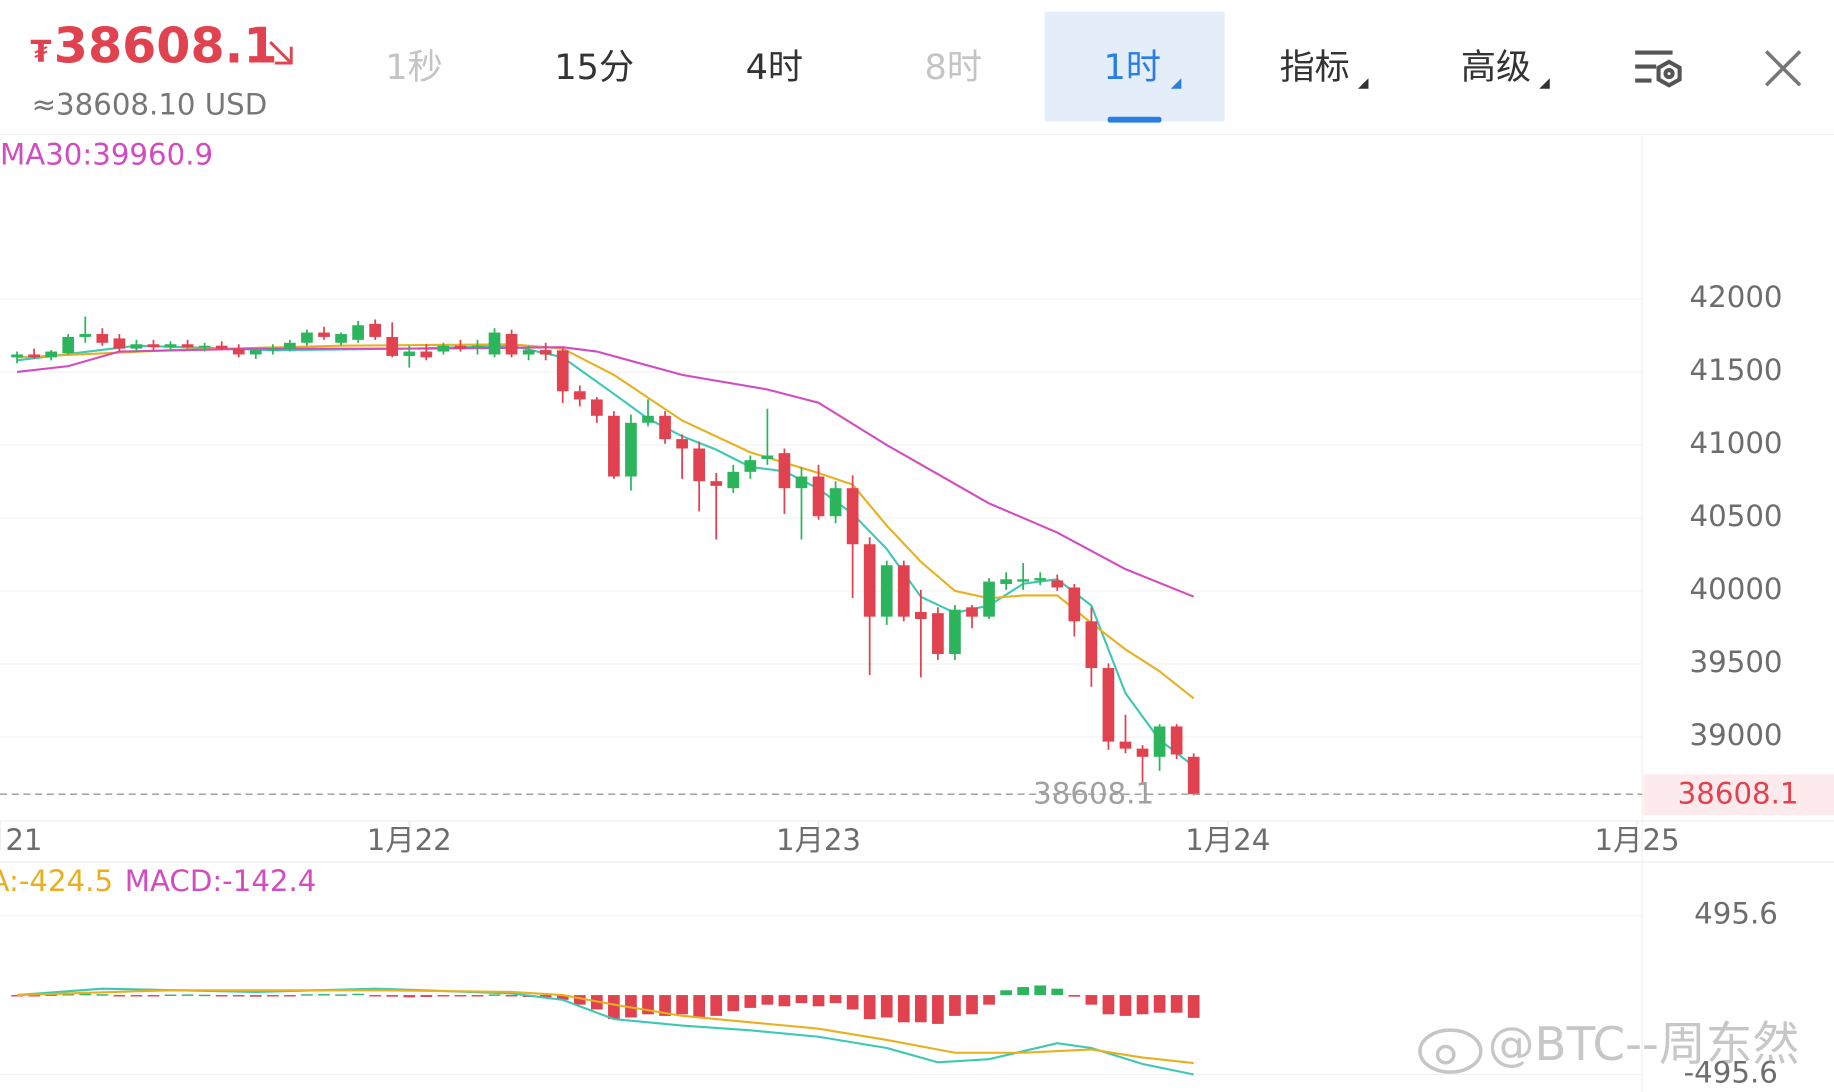 The height and width of the screenshot is (1092, 1834). Describe the element at coordinates (409, 840) in the screenshot. I see `x-tick-label: 1月22` at that location.